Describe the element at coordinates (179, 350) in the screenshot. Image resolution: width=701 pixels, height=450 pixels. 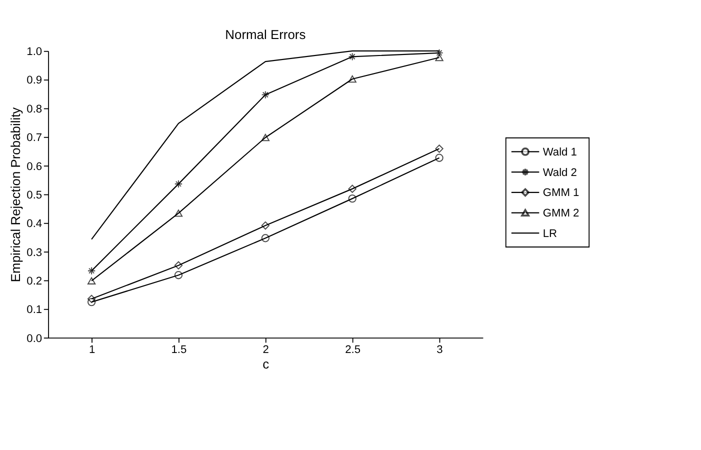
I see `x-tick-label: 1.5` at that location.